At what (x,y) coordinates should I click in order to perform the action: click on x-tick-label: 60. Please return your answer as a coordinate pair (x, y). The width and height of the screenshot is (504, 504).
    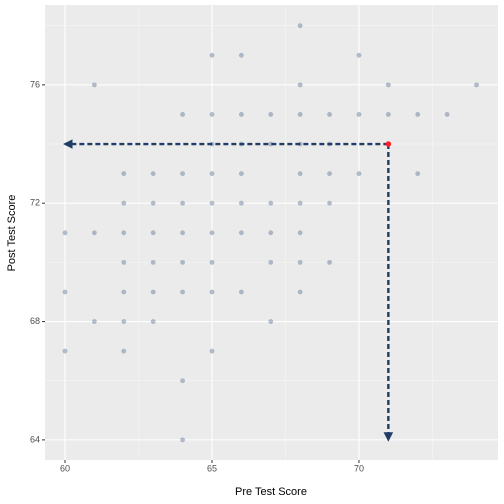
    Looking at the image, I should click on (65, 468).